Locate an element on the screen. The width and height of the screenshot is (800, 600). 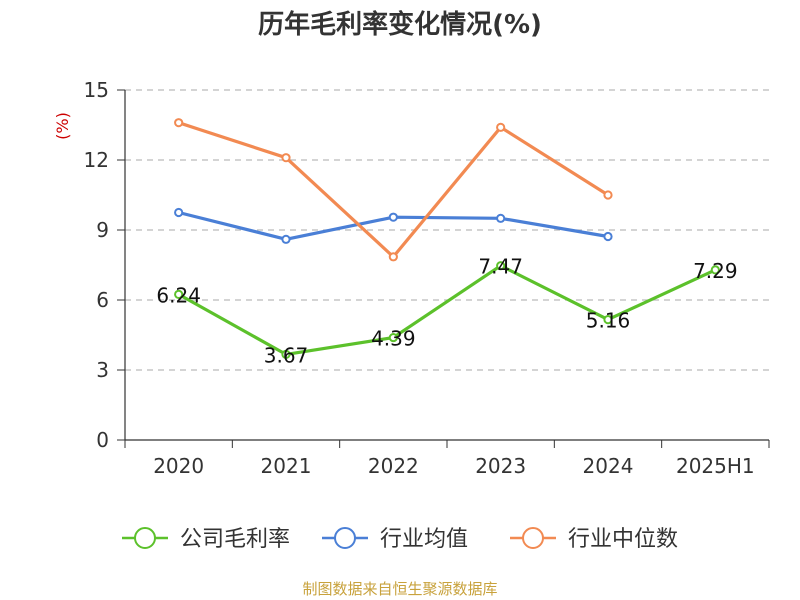
data-label-0-5: 7.29 is located at coordinates (715, 271).